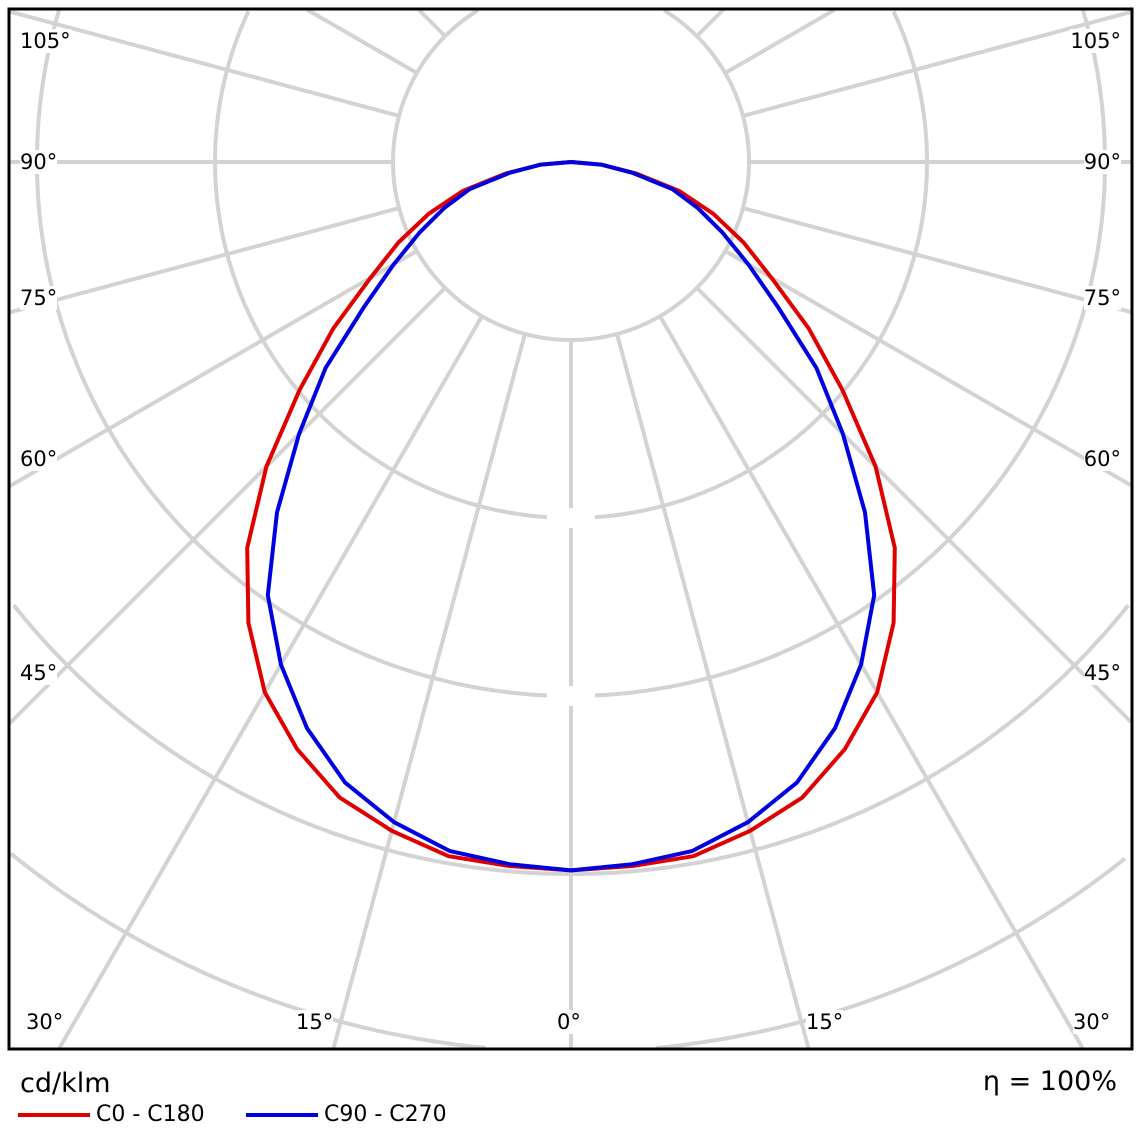 The image size is (1143, 1143). I want to click on angle-label-right-75: 75°, so click(1102, 298).